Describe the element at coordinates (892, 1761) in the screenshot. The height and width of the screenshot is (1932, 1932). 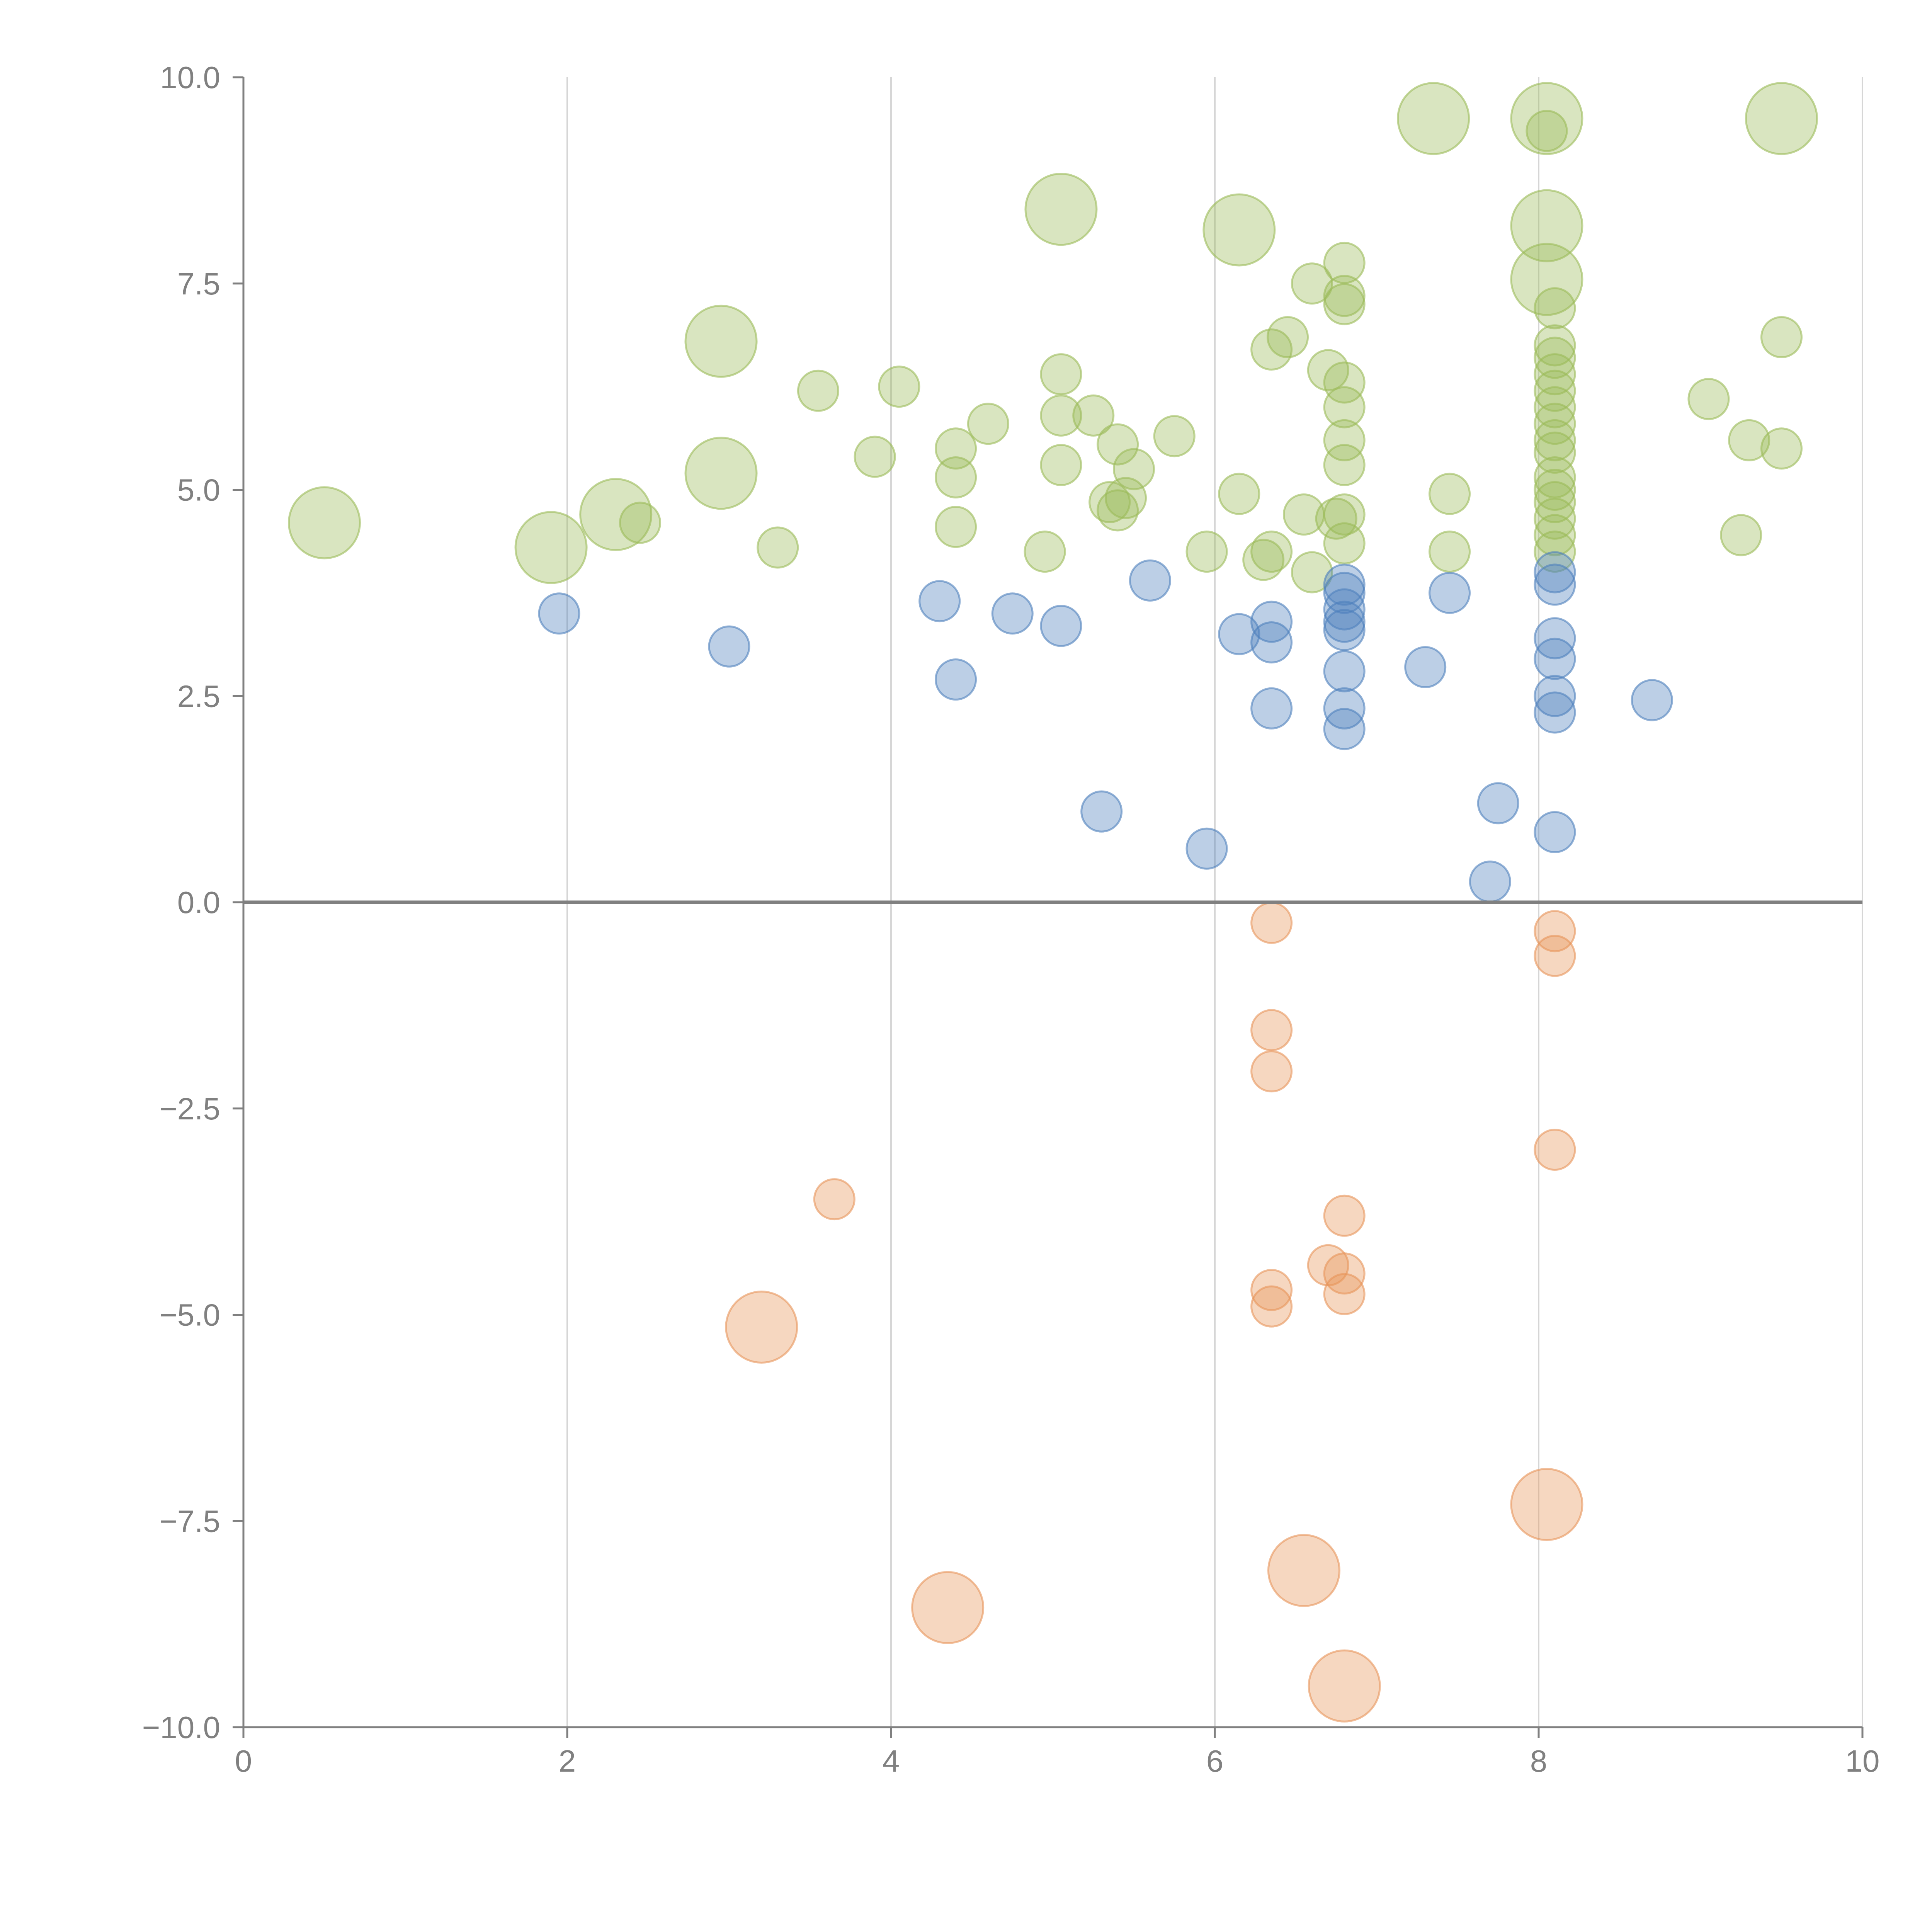
I see `x-tick-label: 4` at that location.